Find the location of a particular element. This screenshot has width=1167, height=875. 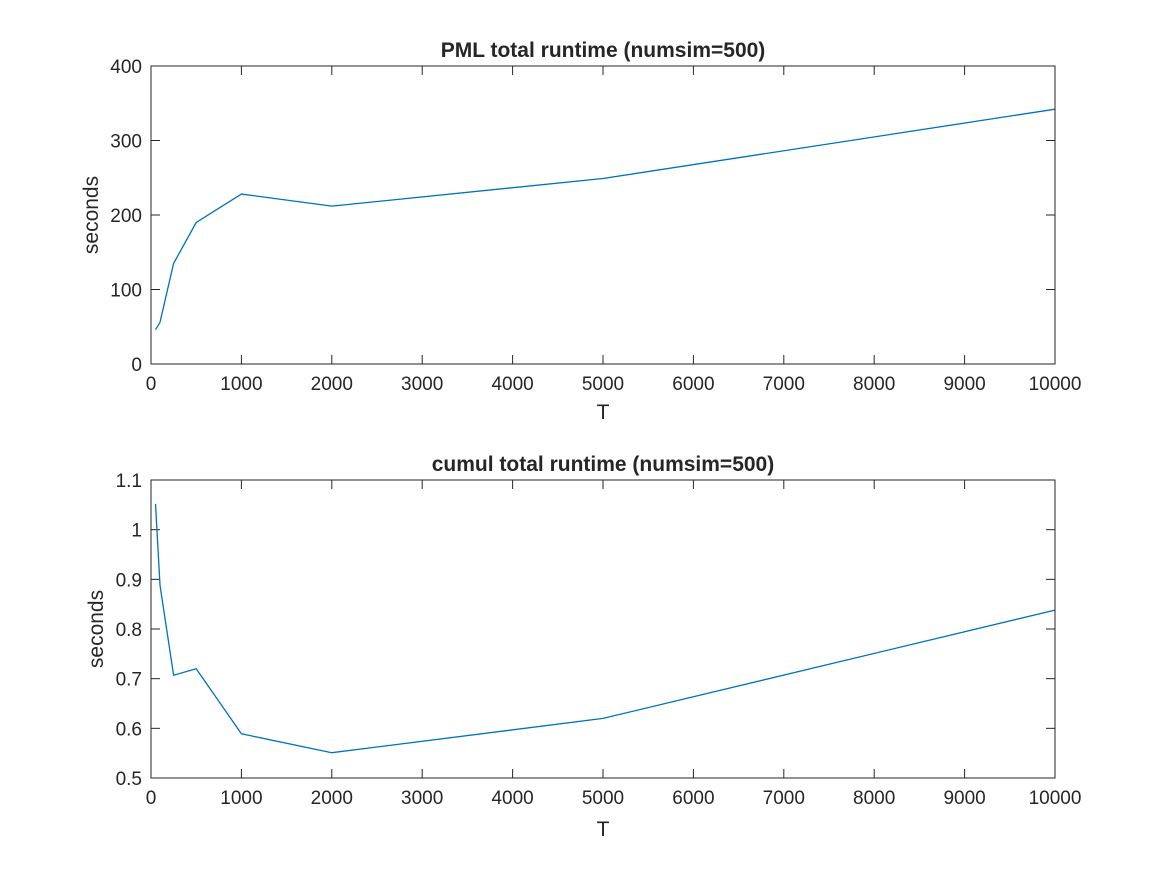

y-tick-label: 300 is located at coordinates (126, 142).